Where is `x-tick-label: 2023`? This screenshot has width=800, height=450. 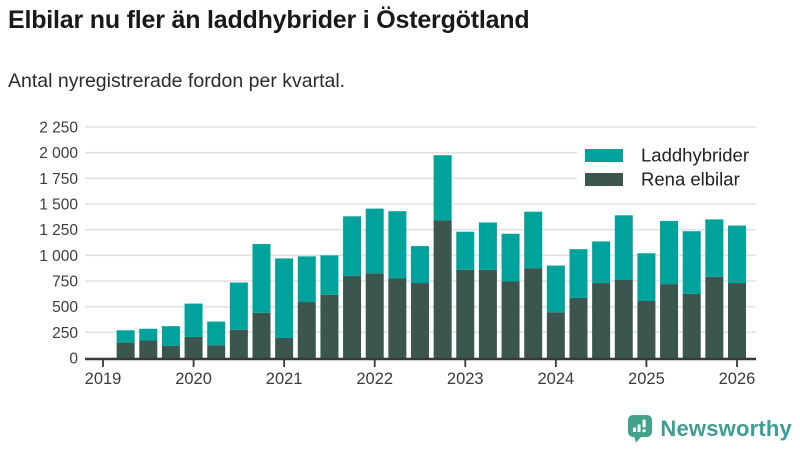 x-tick-label: 2023 is located at coordinates (465, 379).